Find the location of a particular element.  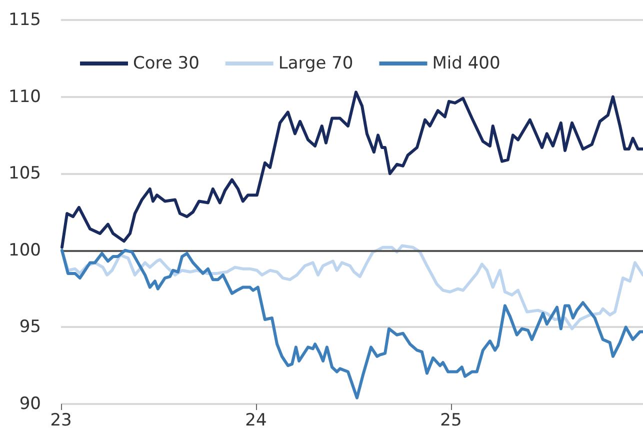

y-tick-label: 110 is located at coordinates (24, 96).